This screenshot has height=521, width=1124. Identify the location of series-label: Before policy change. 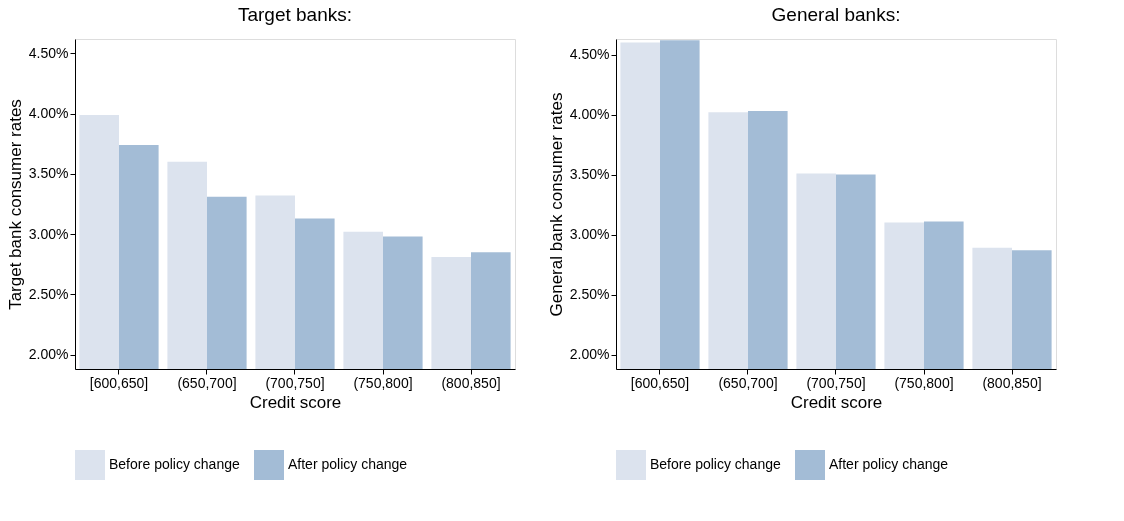
(715, 464).